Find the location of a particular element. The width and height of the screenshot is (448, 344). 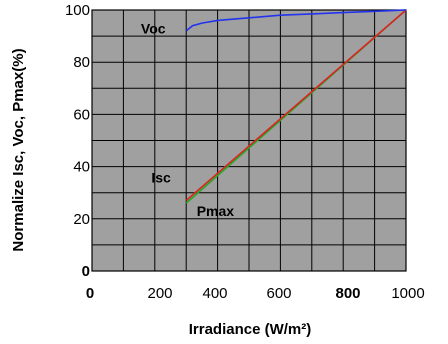

annotation-pmax: Pmax is located at coordinates (216, 211).